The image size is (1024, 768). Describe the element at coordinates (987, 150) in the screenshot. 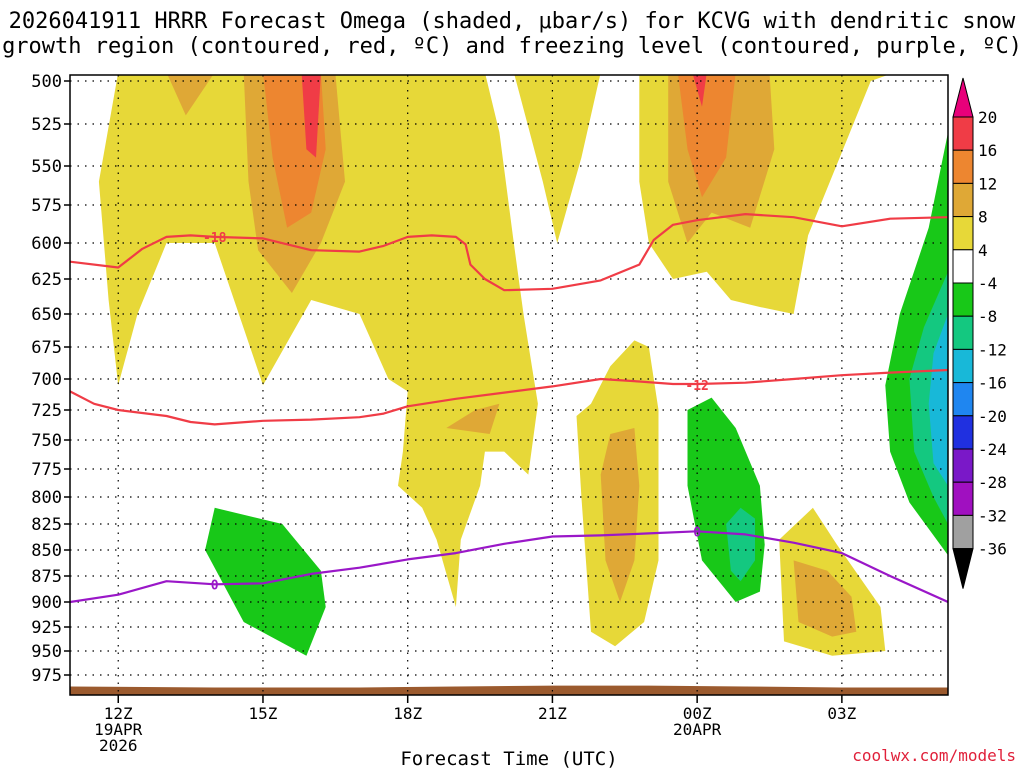

I see `colorbar-label-1: 16` at that location.